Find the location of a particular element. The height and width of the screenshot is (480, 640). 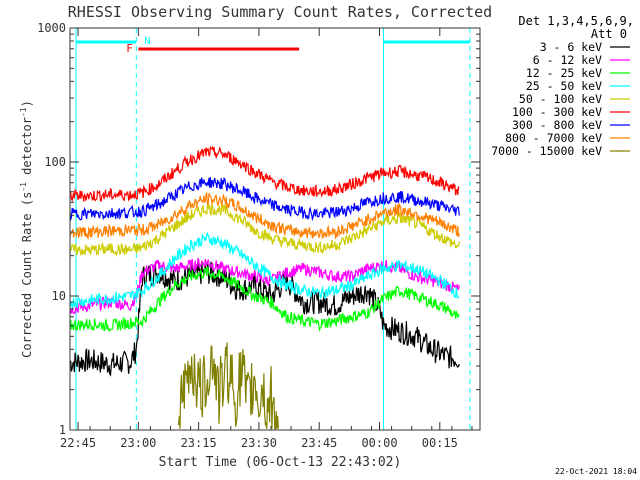

series-12-25-kev is located at coordinates (264, 299).